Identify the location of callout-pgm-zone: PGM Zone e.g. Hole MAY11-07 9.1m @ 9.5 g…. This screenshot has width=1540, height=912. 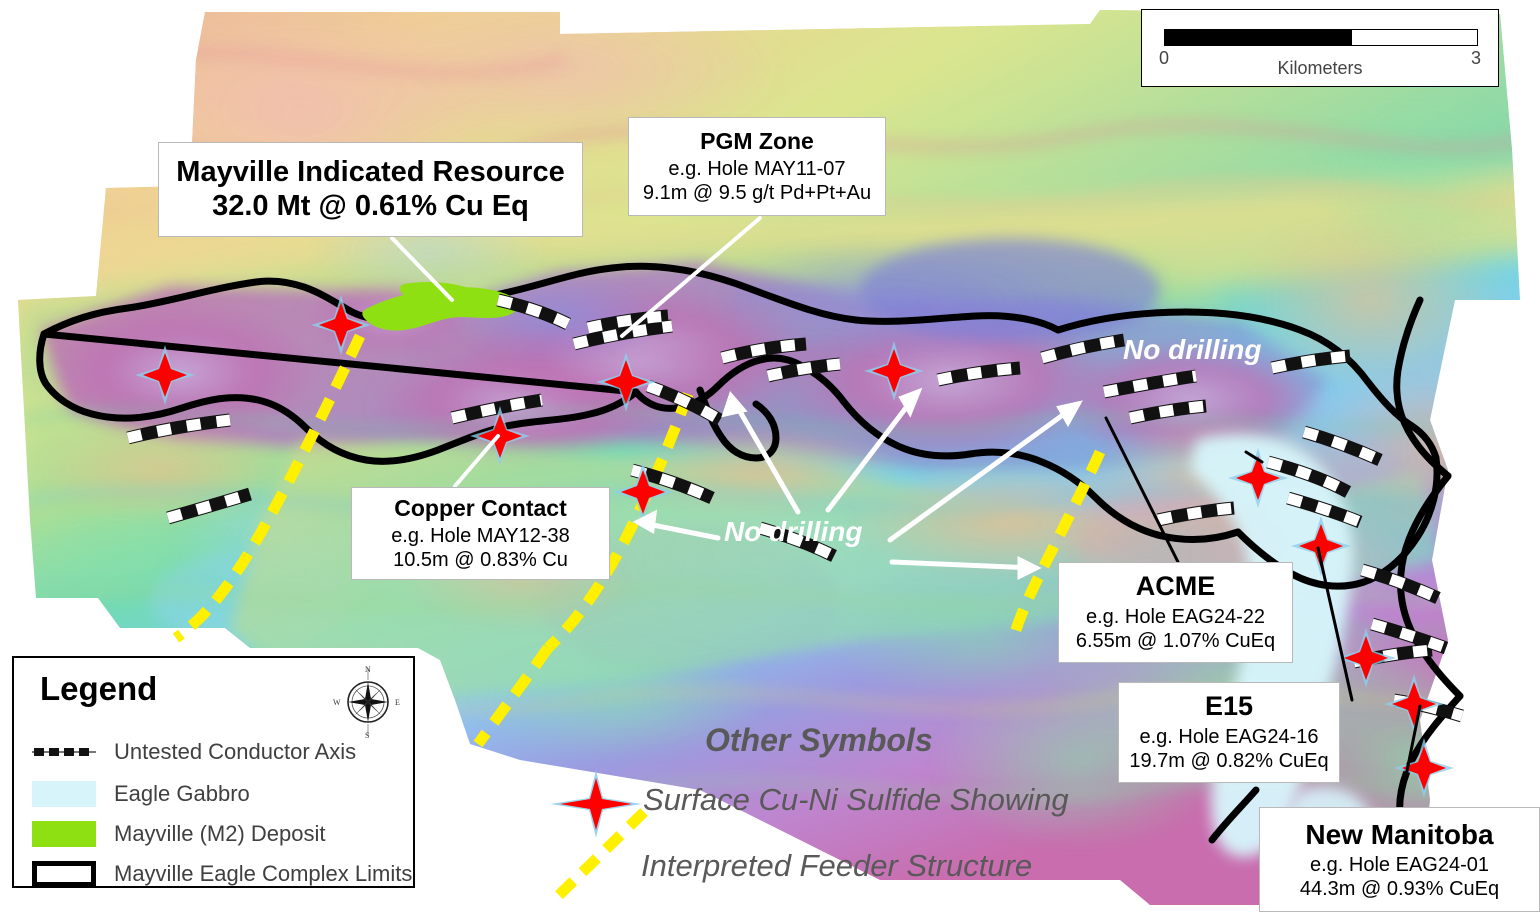
(757, 166).